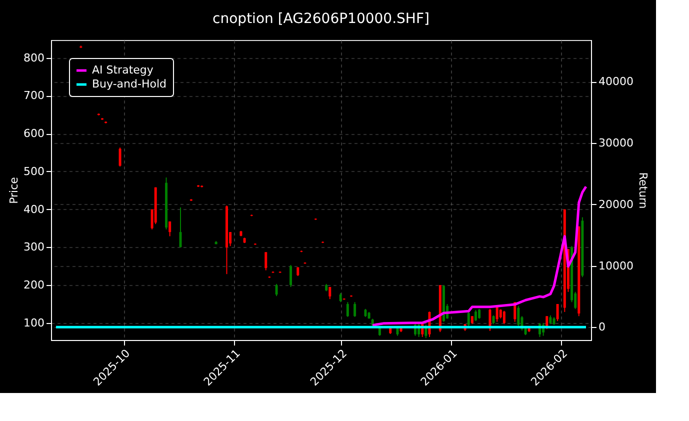 The width and height of the screenshot is (689, 421). I want to click on y-tick-label: 200, so click(34, 285).